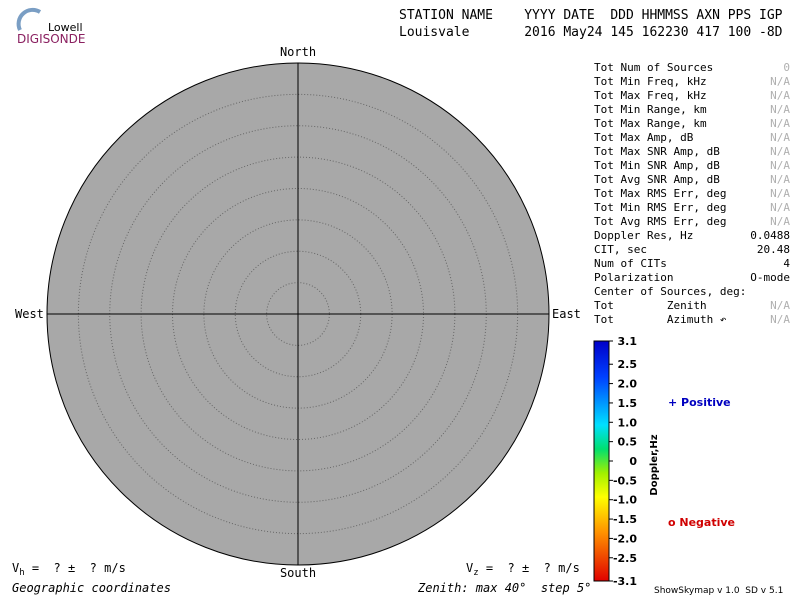 The image size is (800, 600). What do you see at coordinates (625, 500) in the screenshot?
I see `colorbar-tick-label: -1.0` at bounding box center [625, 500].